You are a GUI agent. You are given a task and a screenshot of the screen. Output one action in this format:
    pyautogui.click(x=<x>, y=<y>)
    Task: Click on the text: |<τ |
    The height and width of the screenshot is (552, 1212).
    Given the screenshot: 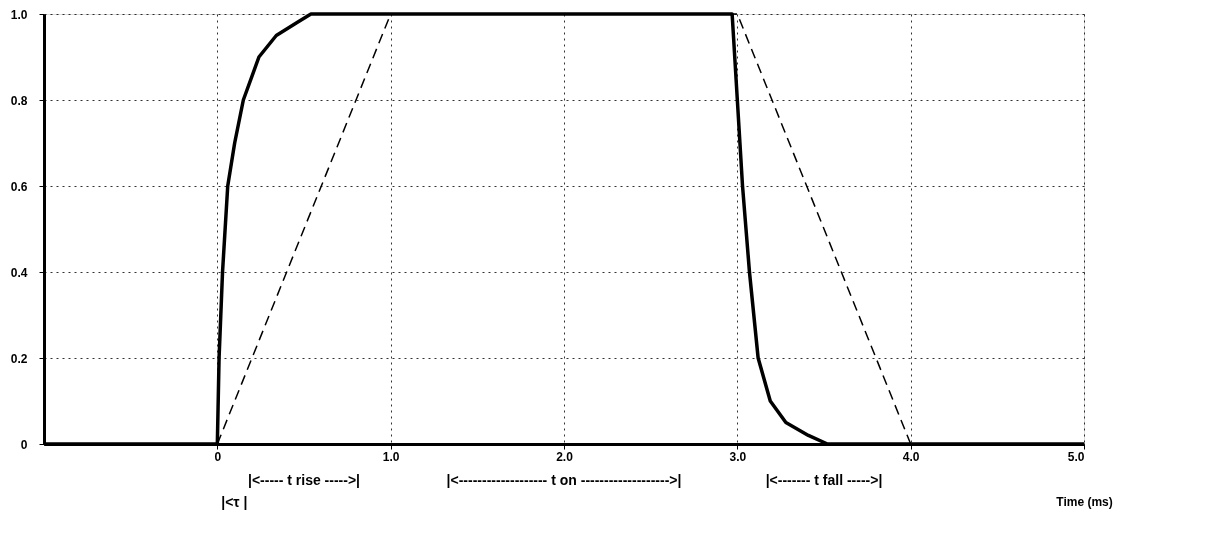 What is the action you would take?
    pyautogui.click(x=234, y=502)
    